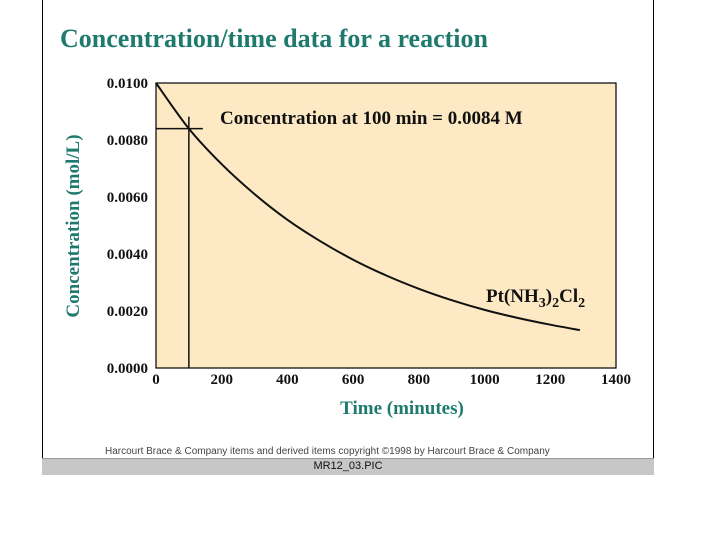 The height and width of the screenshot is (540, 720). Describe the element at coordinates (127, 255) in the screenshot. I see `y-tick-label: 0.0040` at that location.